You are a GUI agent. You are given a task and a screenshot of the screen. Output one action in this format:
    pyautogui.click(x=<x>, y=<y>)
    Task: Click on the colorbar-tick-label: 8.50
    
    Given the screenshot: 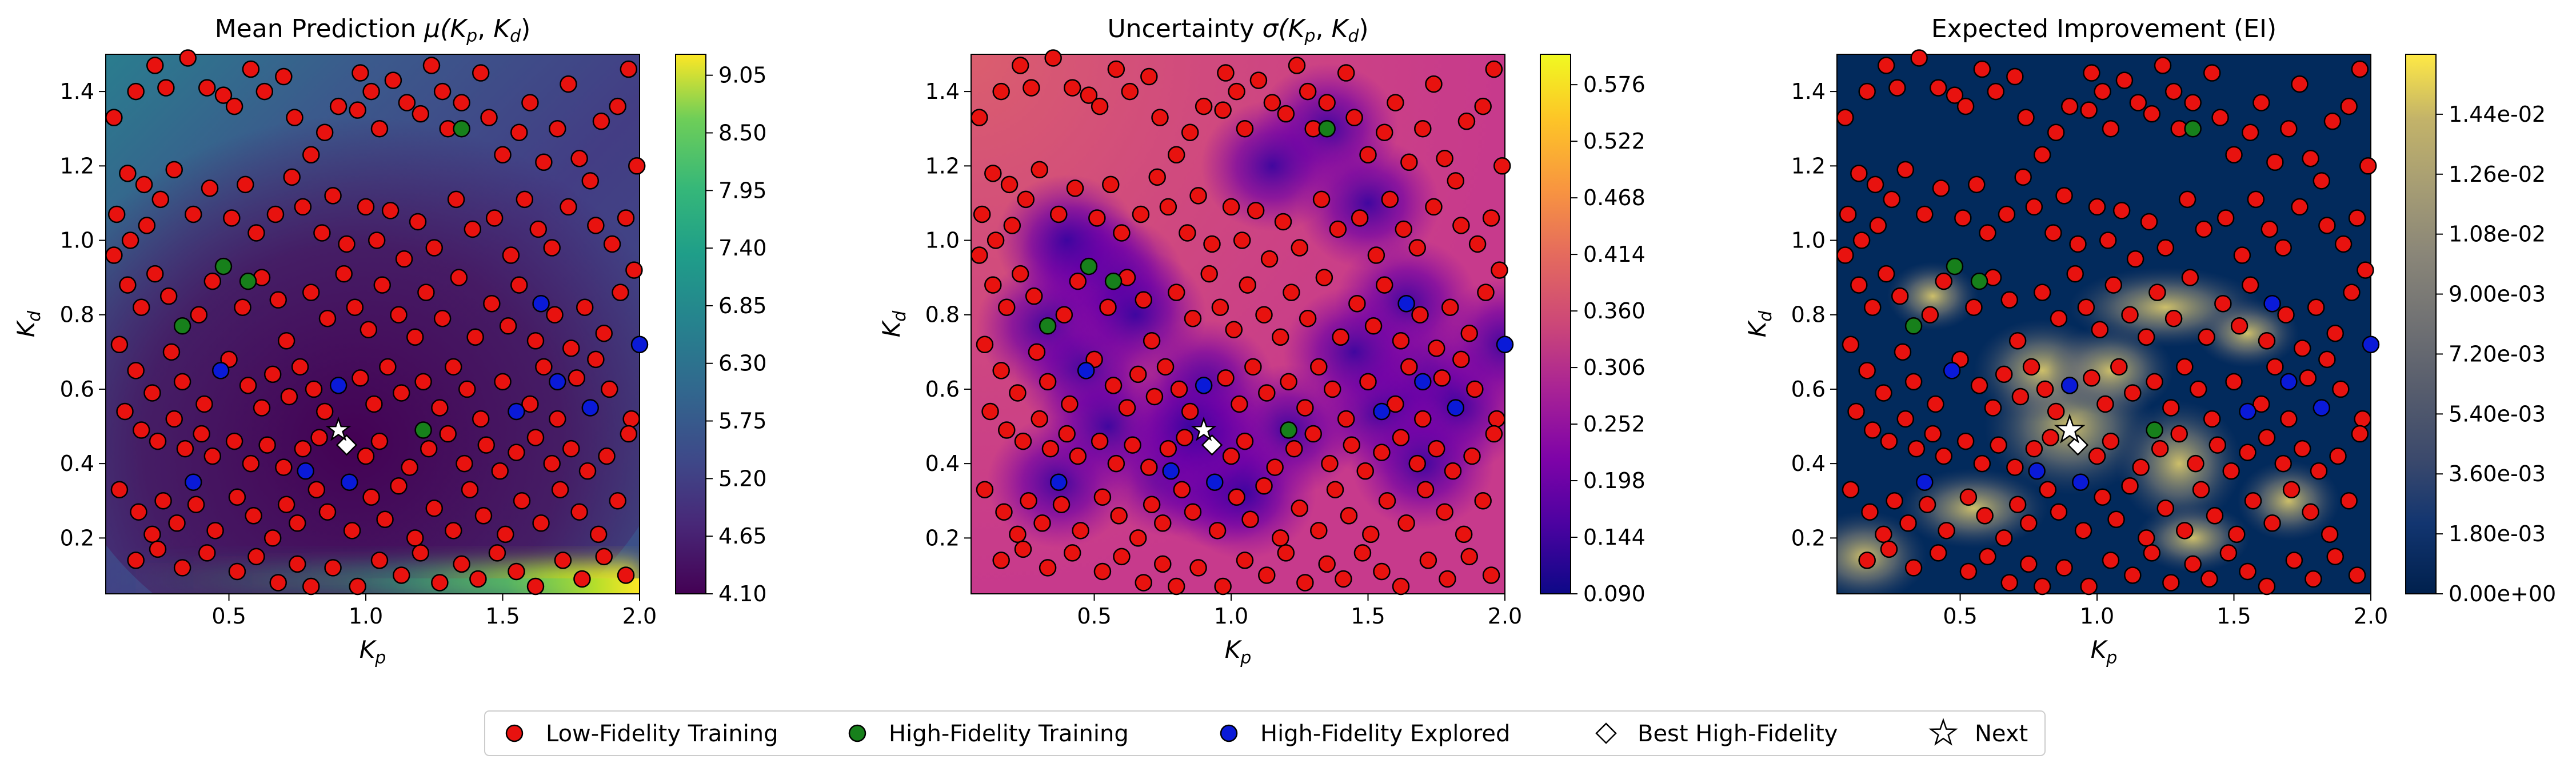 What is the action you would take?
    pyautogui.click(x=742, y=132)
    